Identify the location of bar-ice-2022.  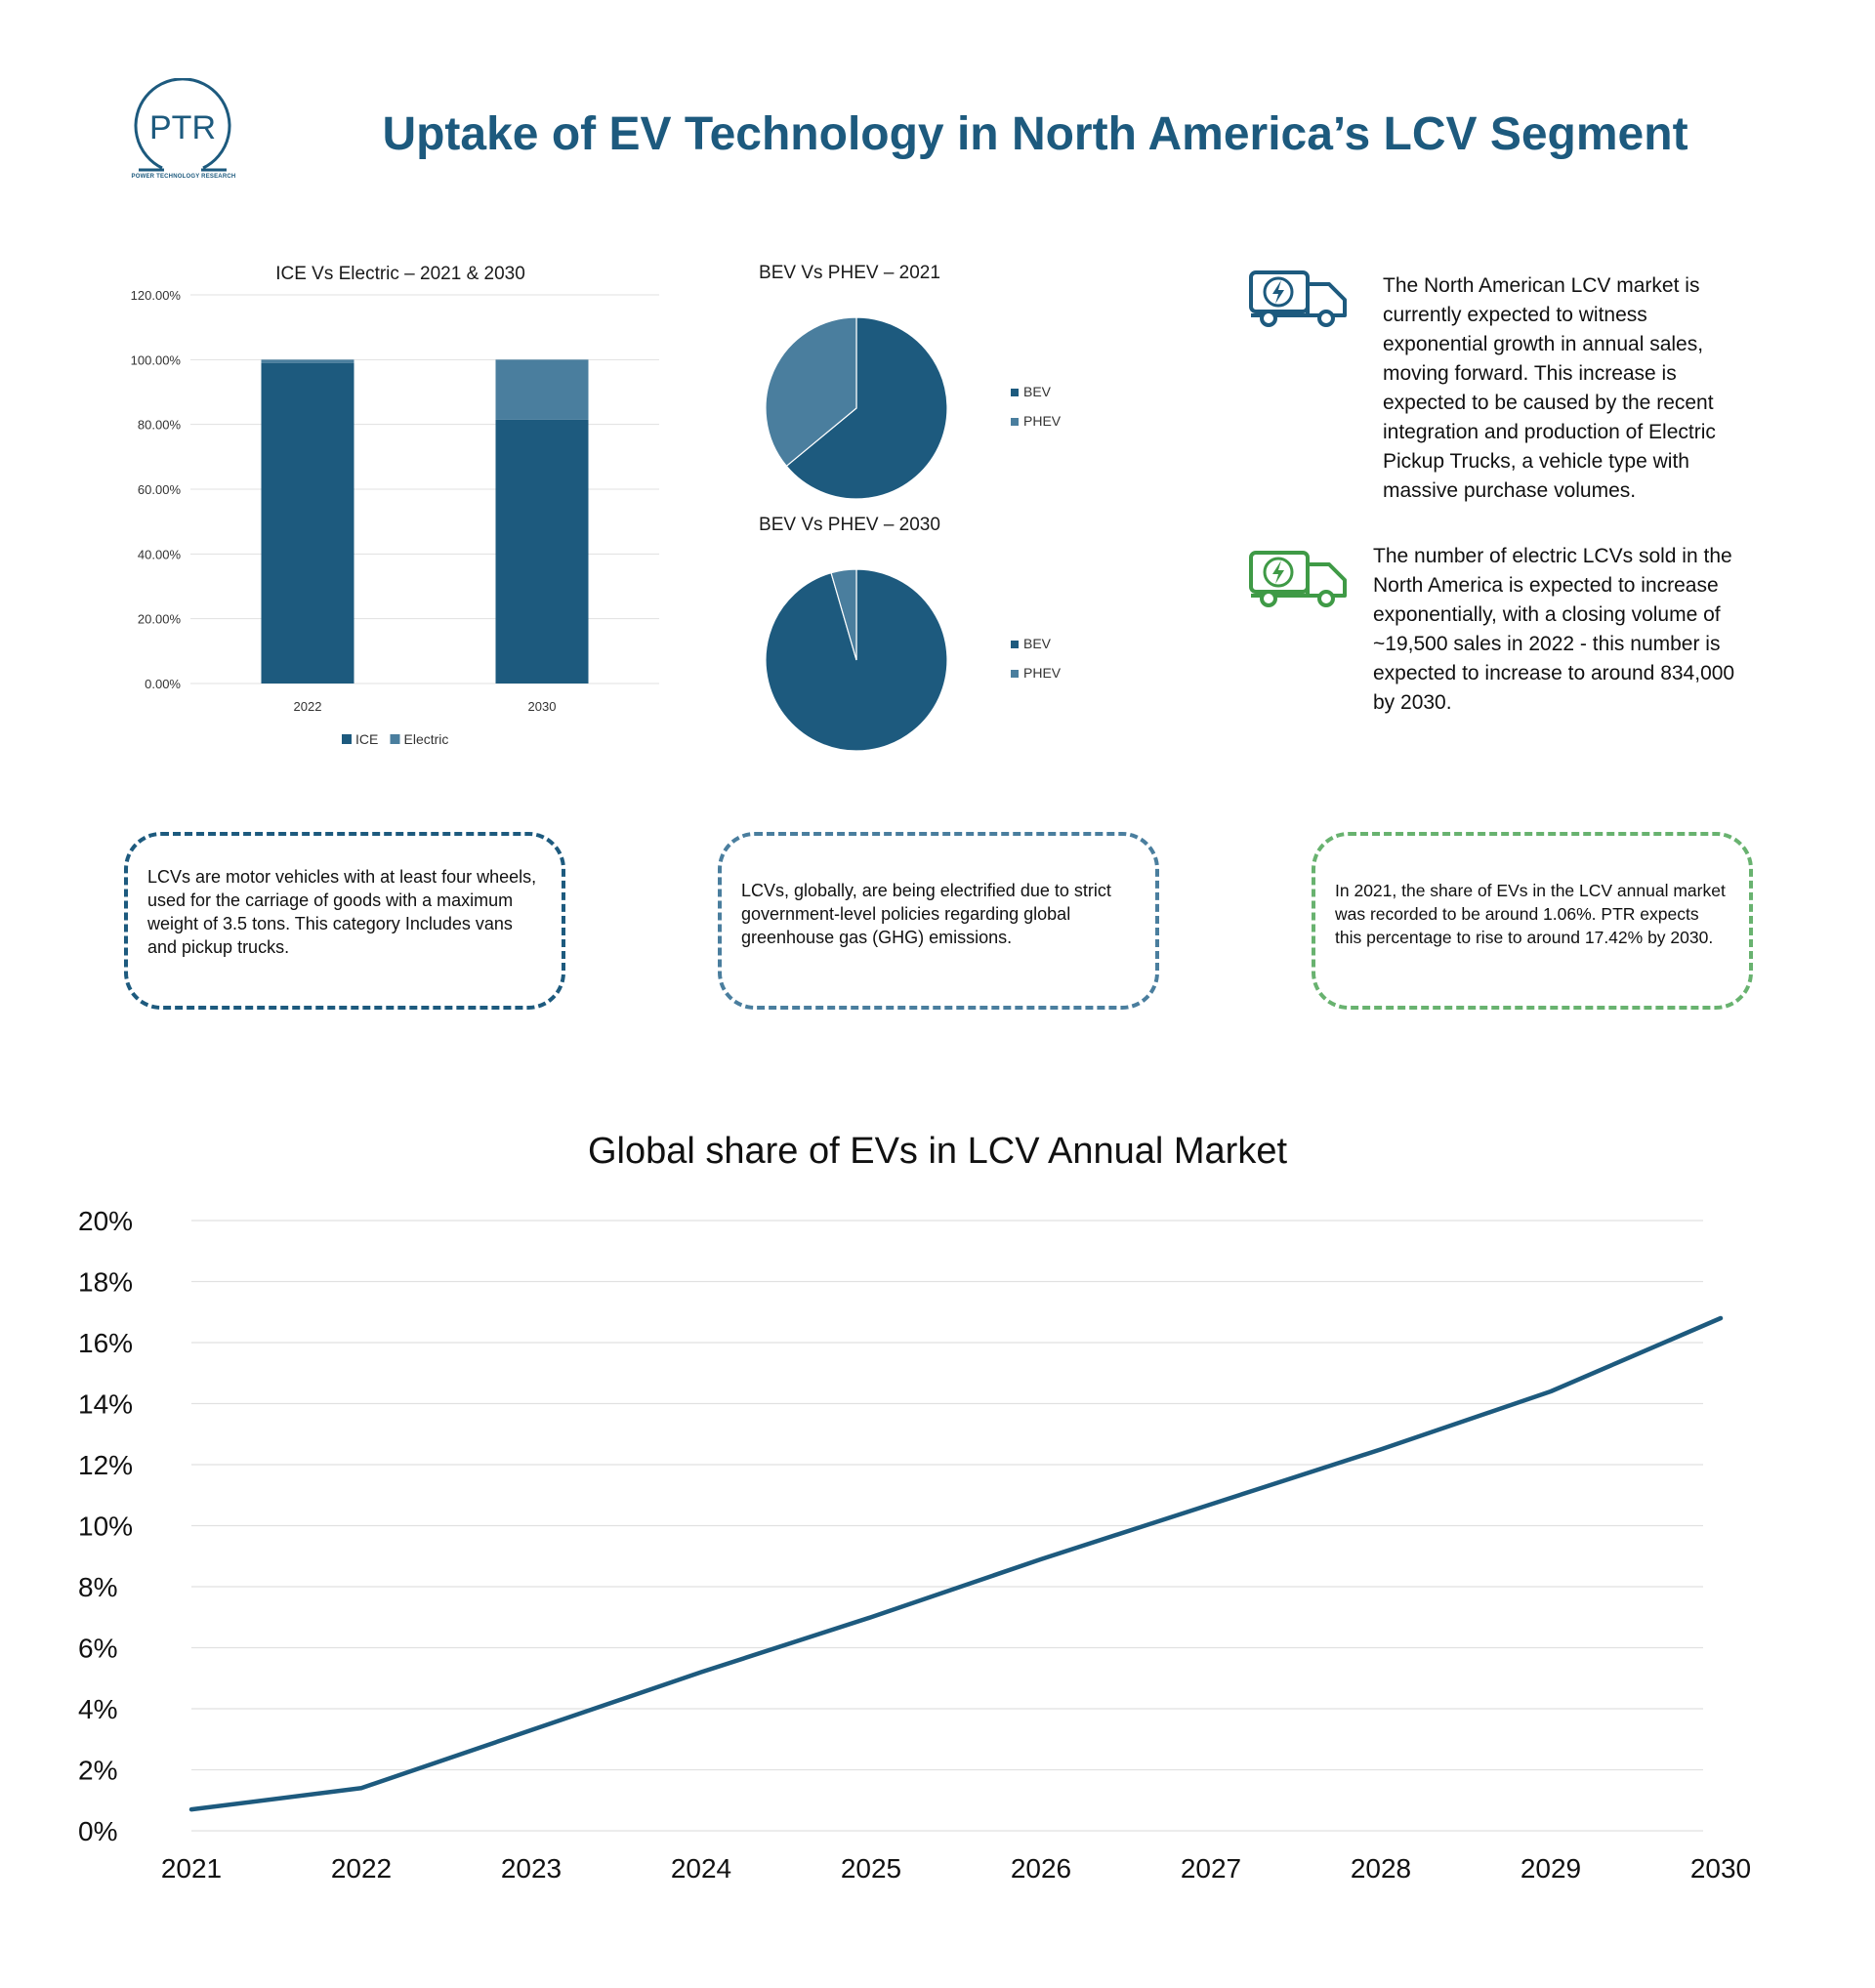
(307, 522).